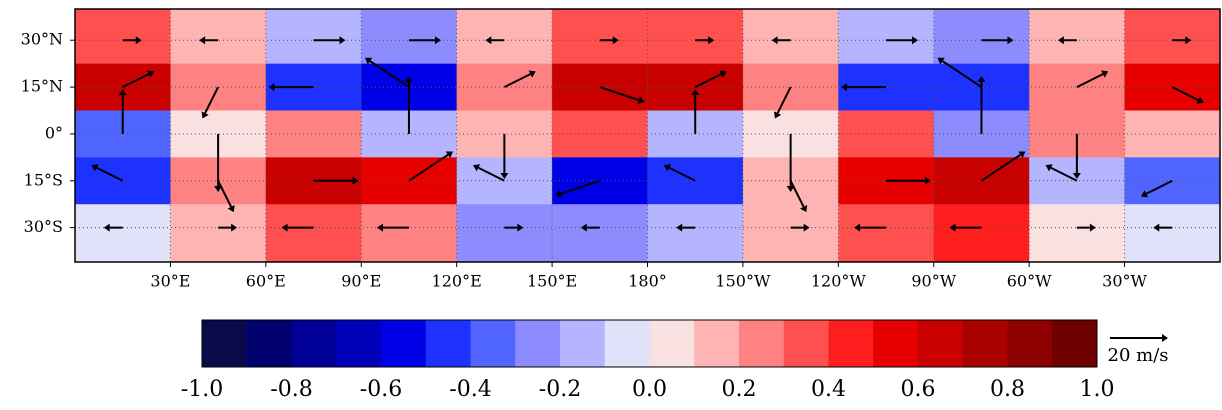  What do you see at coordinates (560, 389) in the screenshot?
I see `colorbar-tick-label: -0.2` at bounding box center [560, 389].